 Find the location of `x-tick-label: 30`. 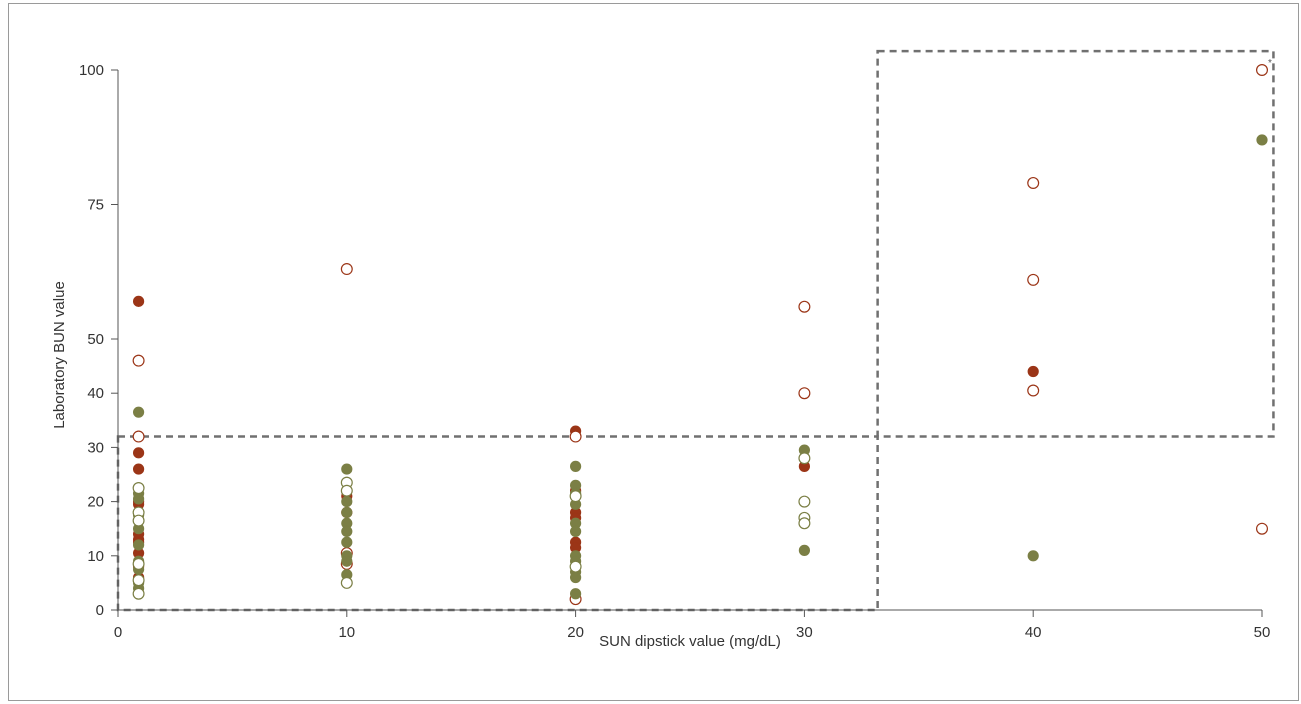

x-tick-label: 30 is located at coordinates (804, 632).